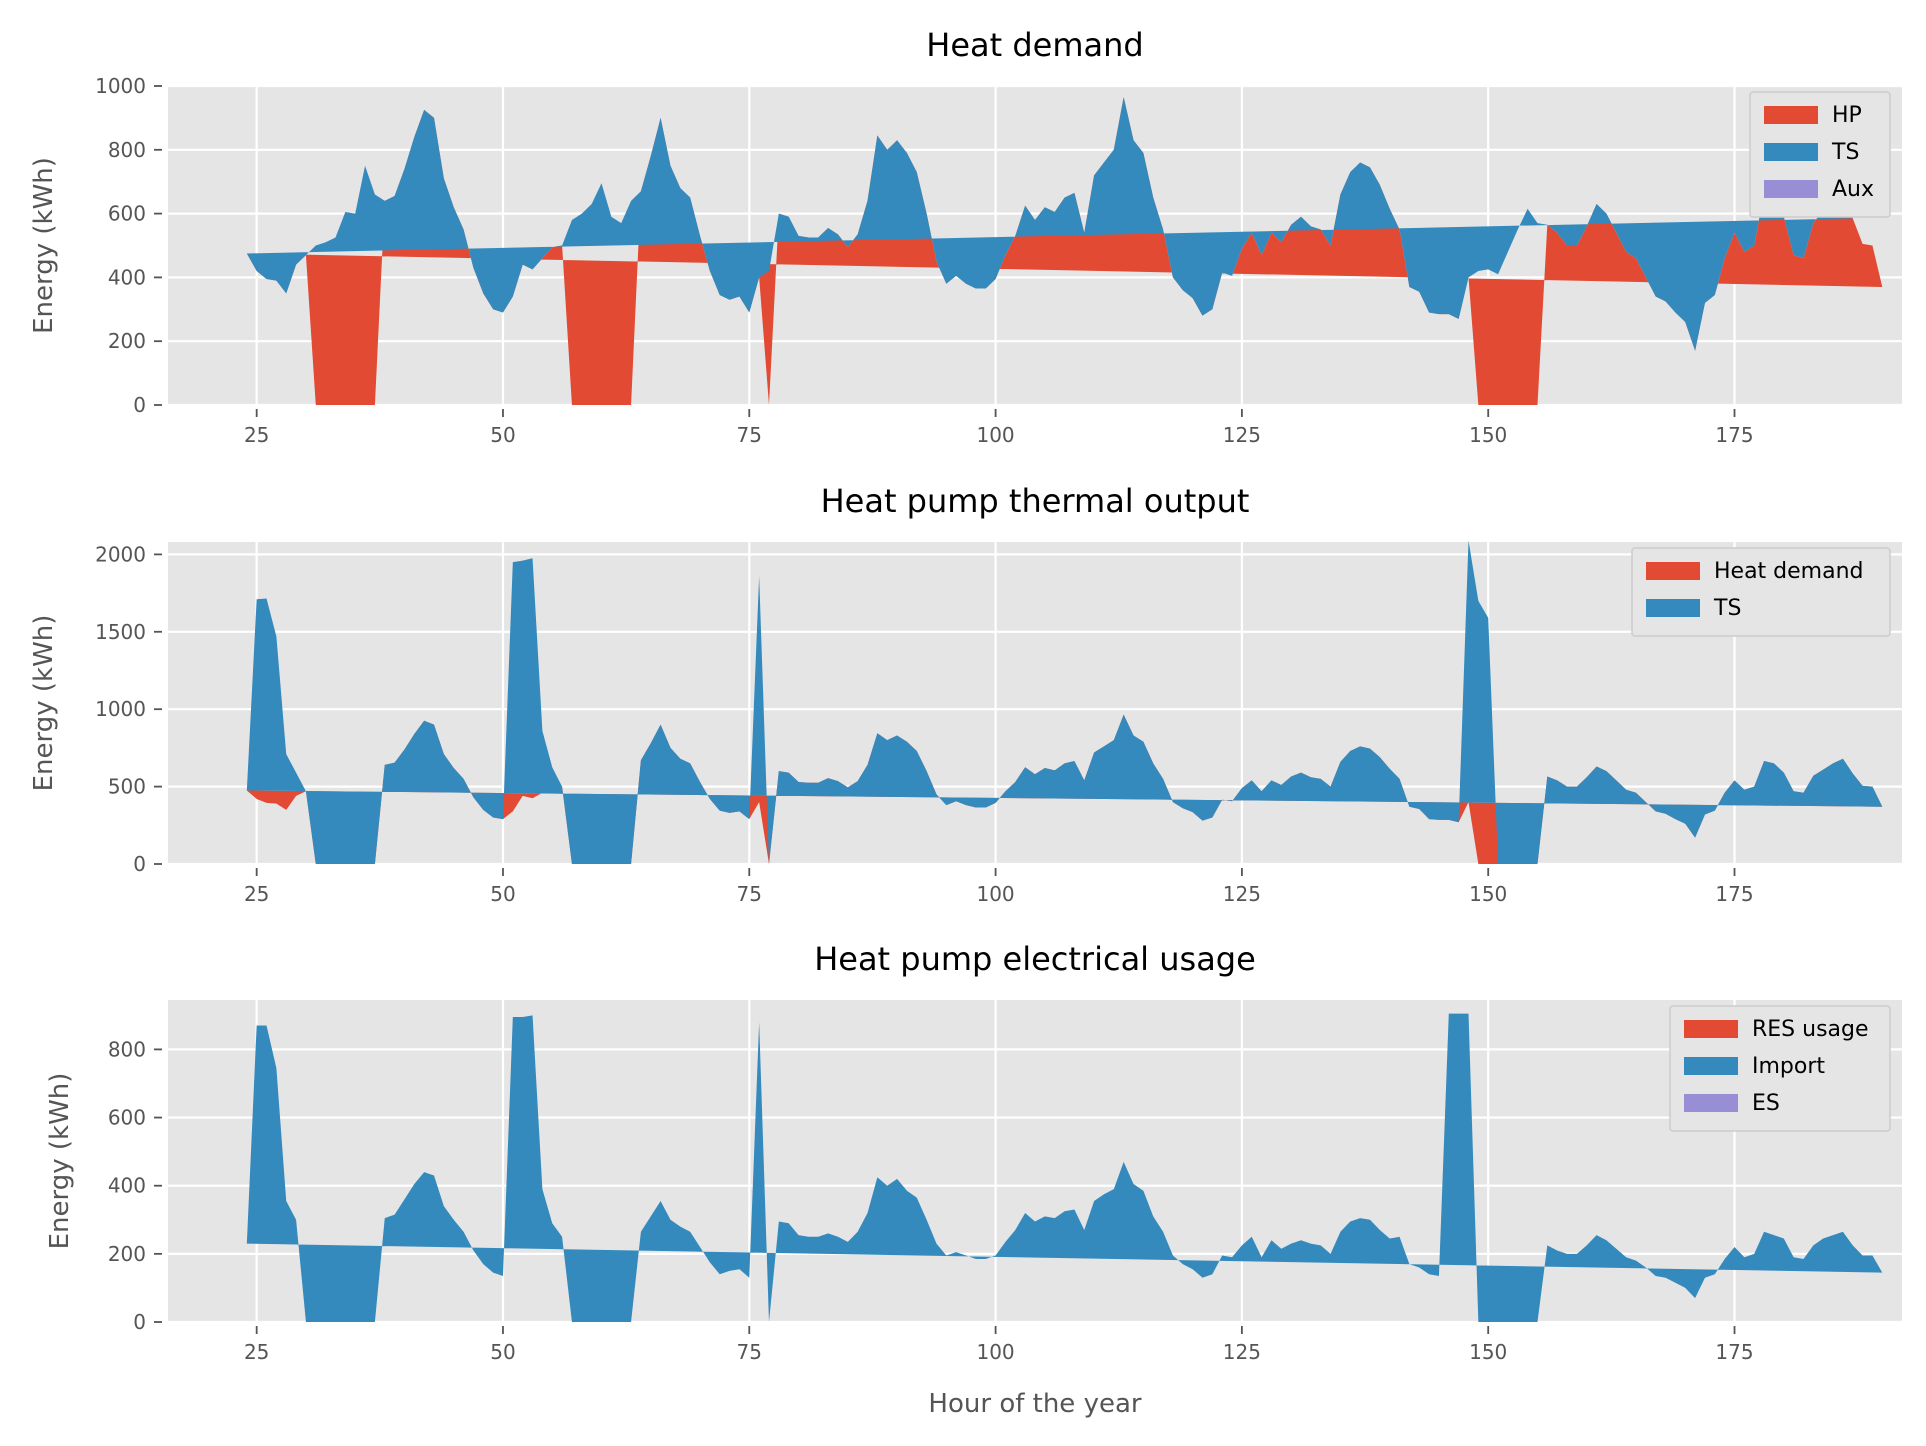 The width and height of the screenshot is (1926, 1446). What do you see at coordinates (1035, 501) in the screenshot?
I see `subplot-title: Heat pump thermal output` at bounding box center [1035, 501].